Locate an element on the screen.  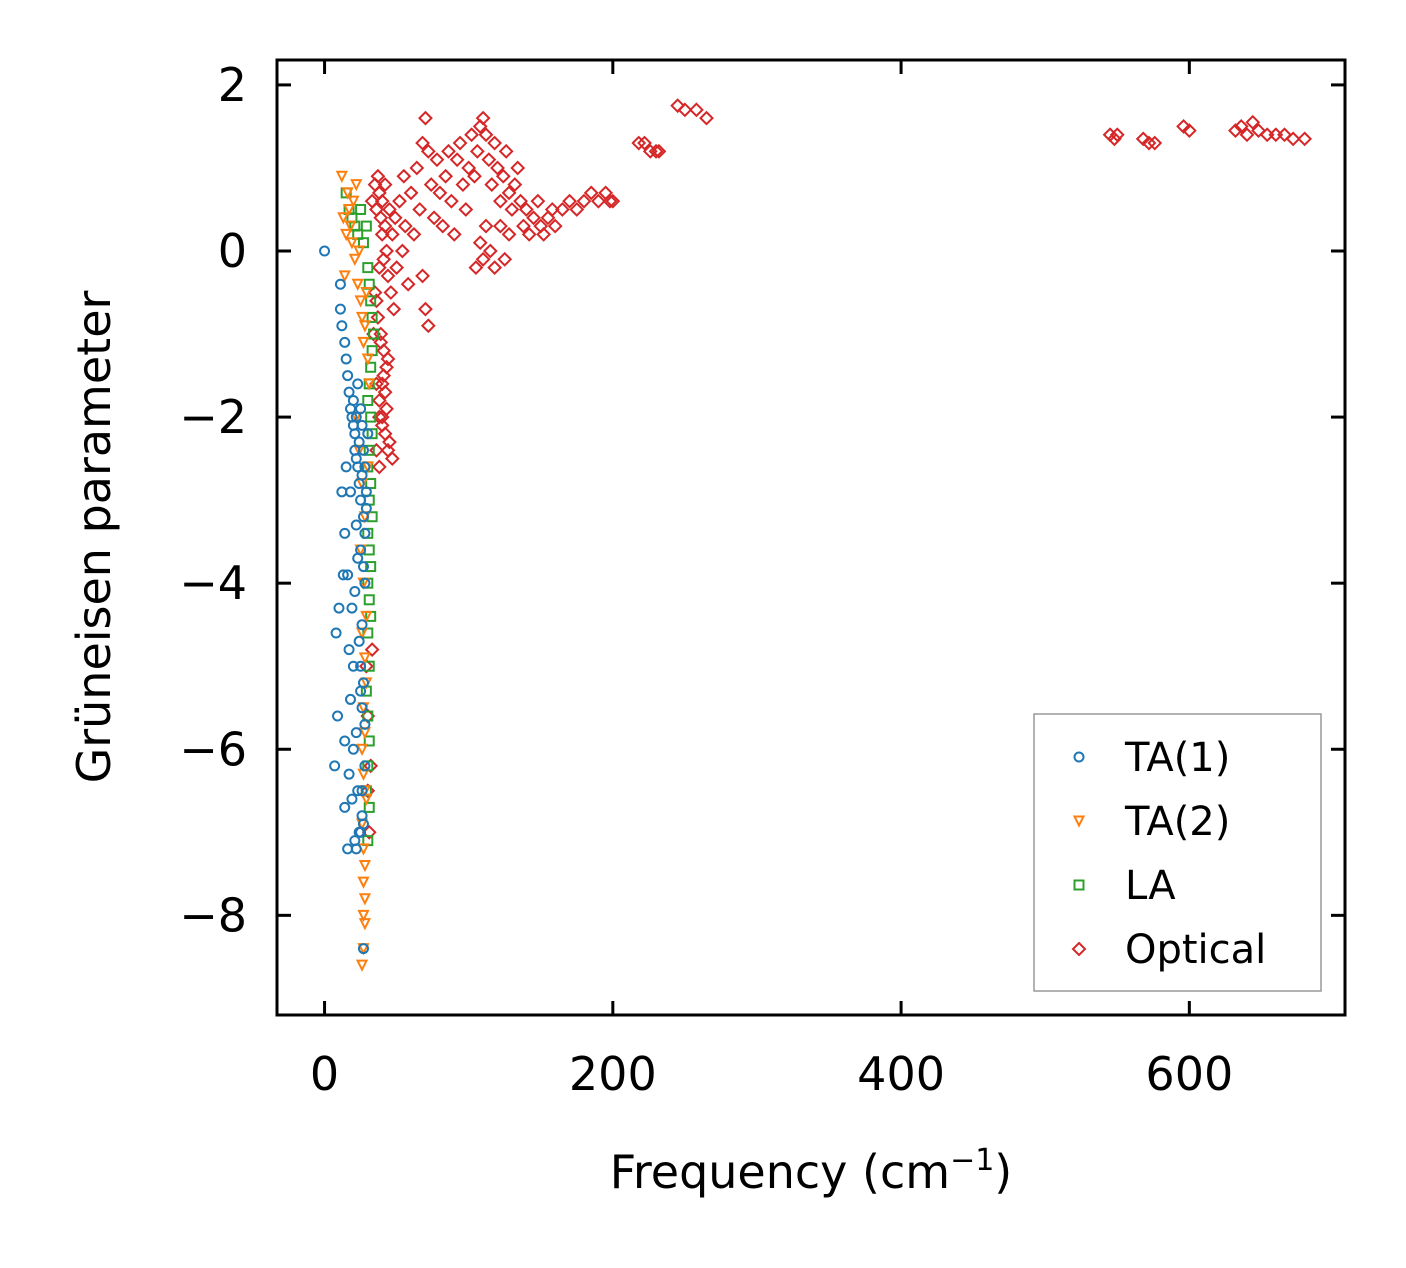
legend-label-optical: Optical is located at coordinates (1195, 950).